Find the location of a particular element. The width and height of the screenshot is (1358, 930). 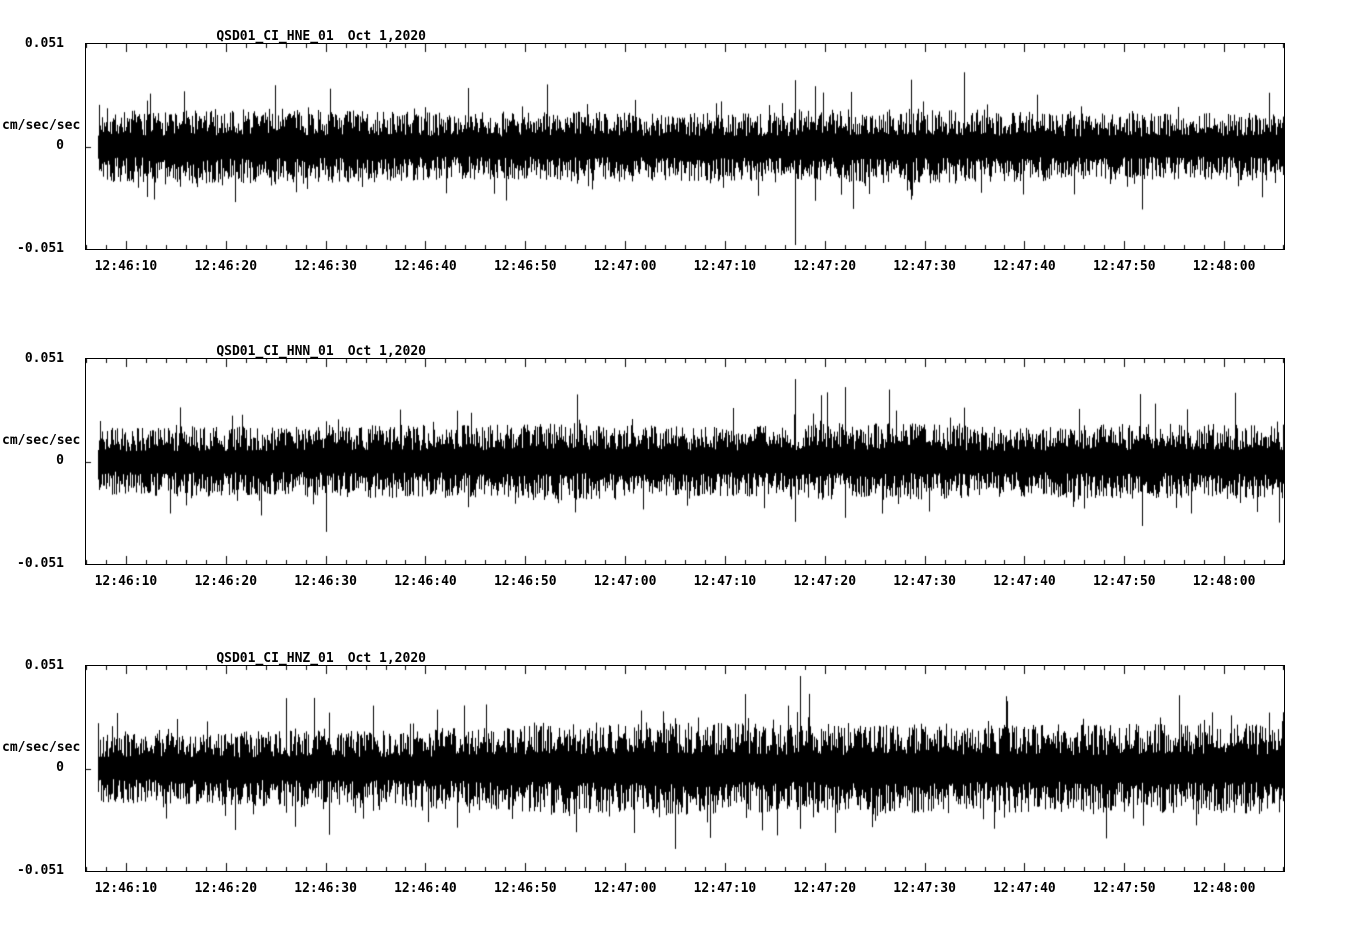

trace-id: QSD01_CI_HNE_01 is located at coordinates (275, 36).